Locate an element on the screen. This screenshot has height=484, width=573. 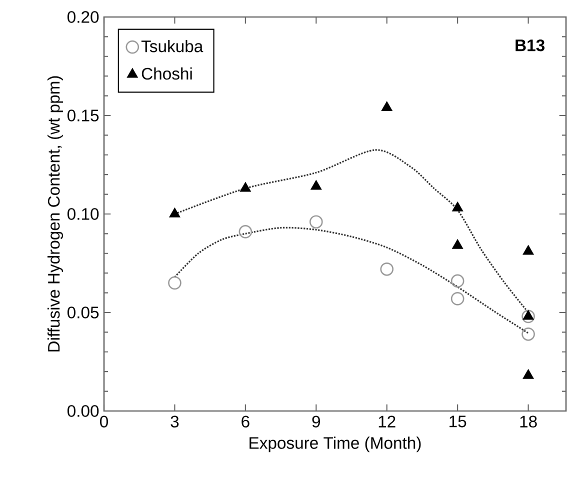
legend-label: Tsukuba is located at coordinates (172, 46).